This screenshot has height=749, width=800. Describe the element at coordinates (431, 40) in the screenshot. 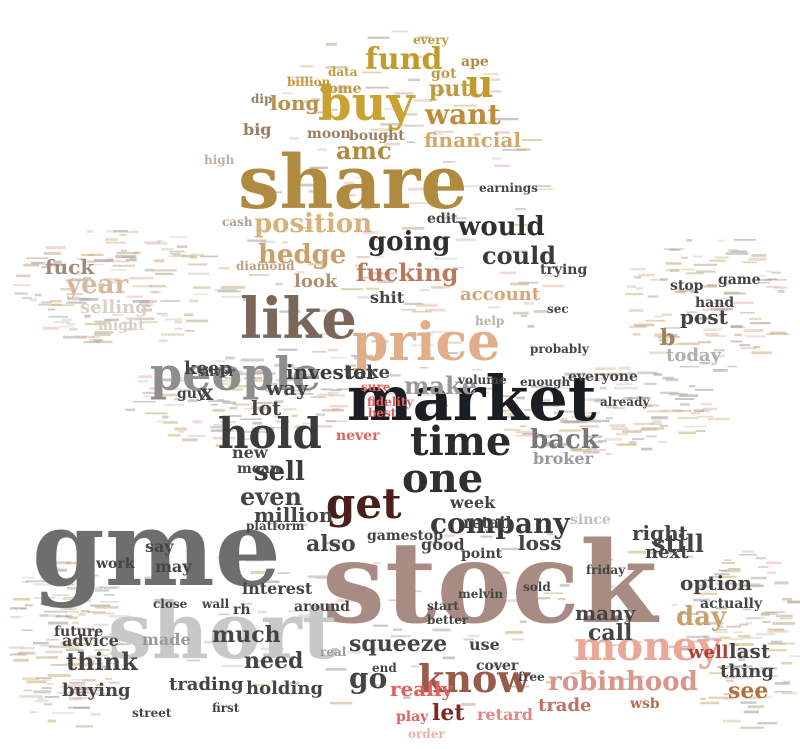

I see `word-every: every` at that location.